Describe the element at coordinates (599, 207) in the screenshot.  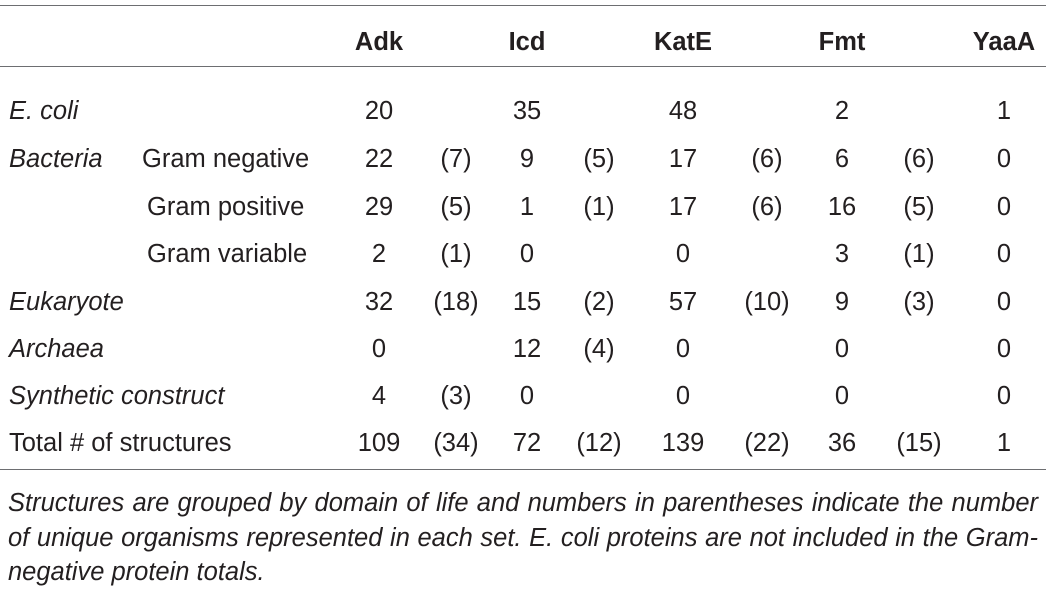
I see `cell-icd-p: (1)` at that location.